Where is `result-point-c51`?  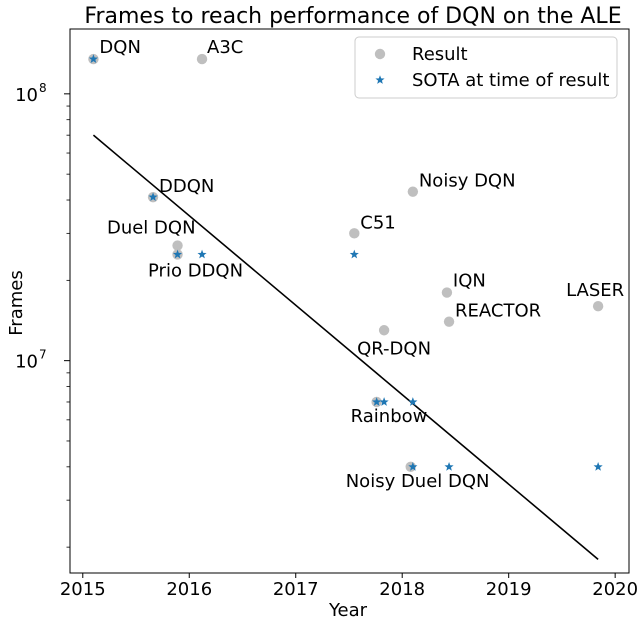
result-point-c51 is located at coordinates (354, 233).